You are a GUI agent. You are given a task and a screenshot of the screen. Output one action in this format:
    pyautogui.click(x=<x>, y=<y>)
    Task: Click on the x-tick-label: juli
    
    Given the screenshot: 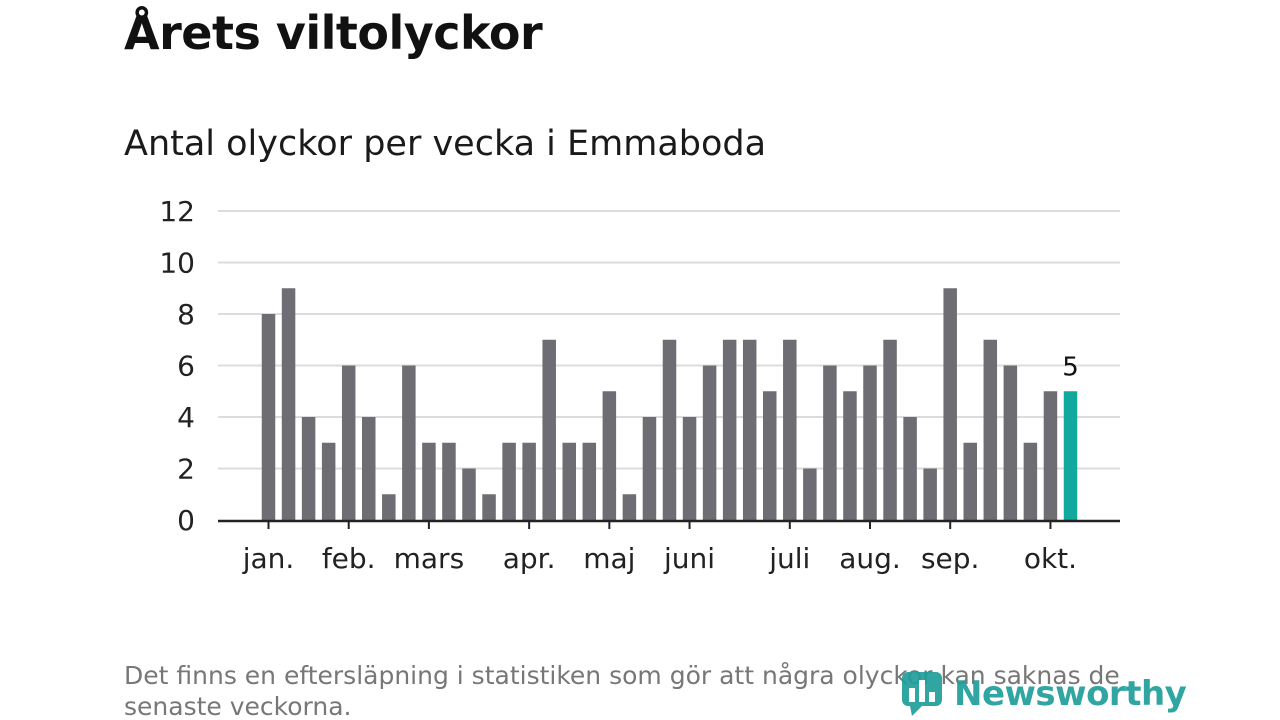 What is the action you would take?
    pyautogui.click(x=789, y=558)
    